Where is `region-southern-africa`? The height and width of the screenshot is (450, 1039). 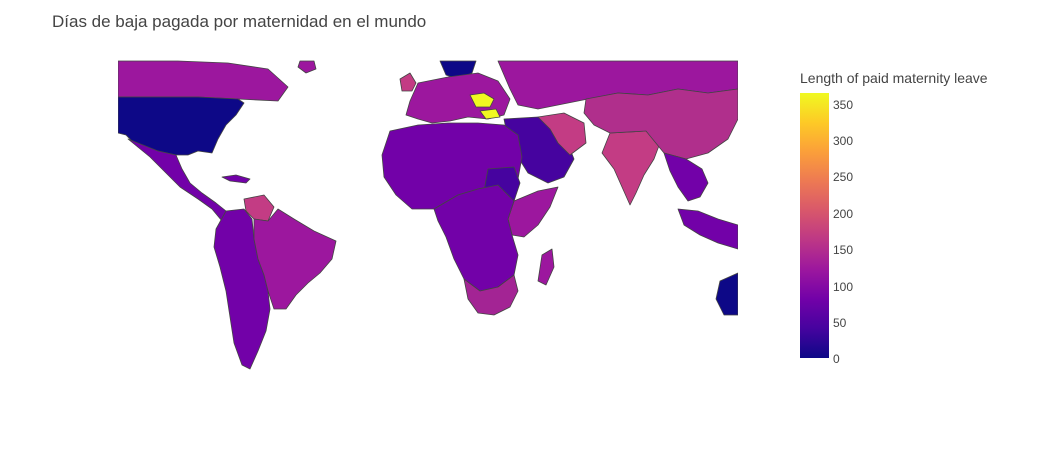 region-southern-africa is located at coordinates (491, 295).